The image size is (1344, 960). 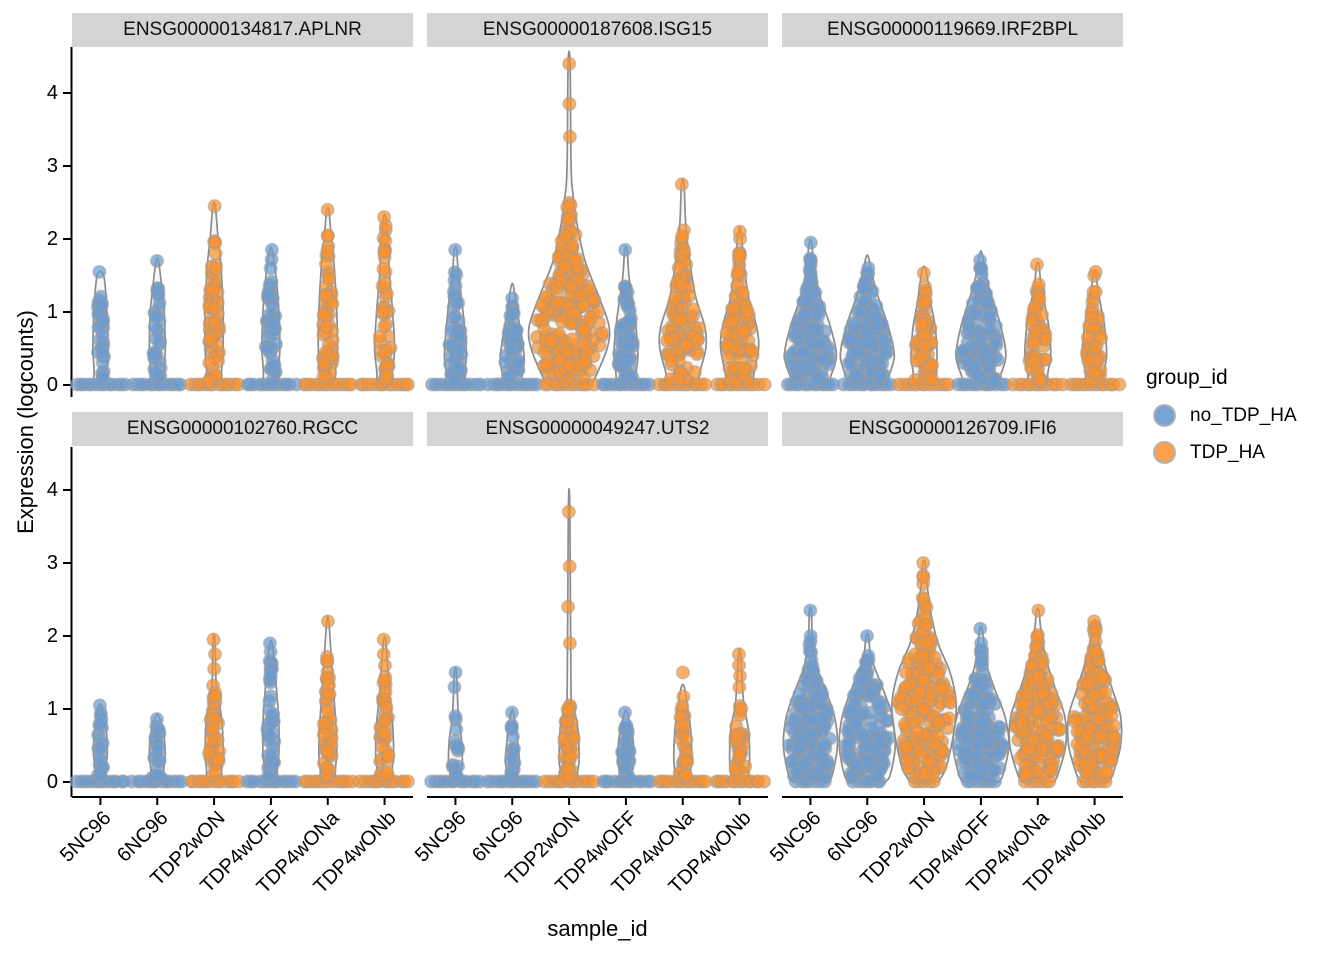 I want to click on legend-label: no_TDP_HA, so click(x=1243, y=415).